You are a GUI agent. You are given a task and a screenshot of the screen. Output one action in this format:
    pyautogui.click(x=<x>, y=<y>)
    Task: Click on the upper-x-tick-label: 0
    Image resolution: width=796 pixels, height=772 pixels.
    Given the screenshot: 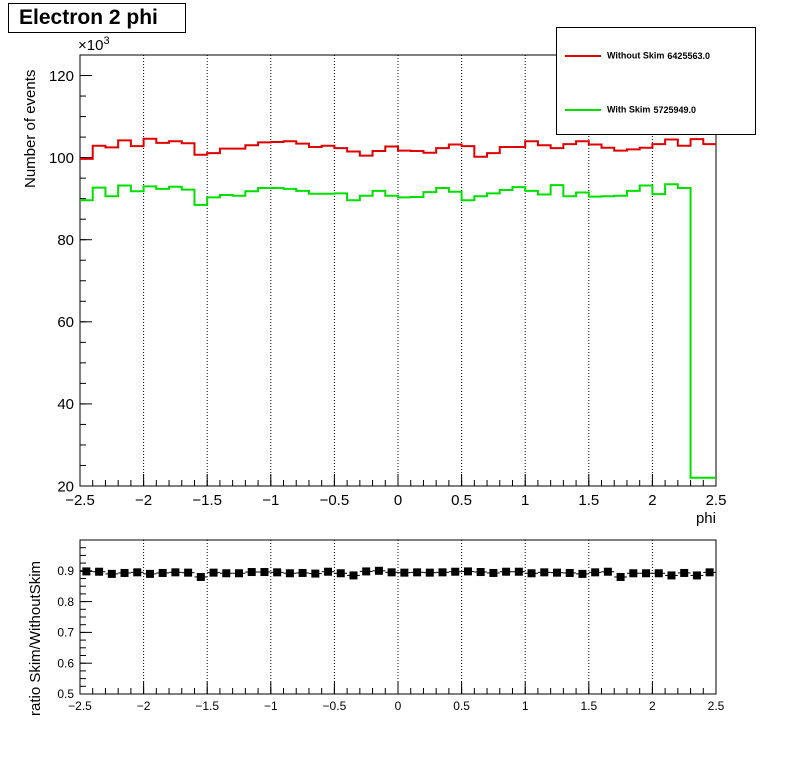 What is the action you would take?
    pyautogui.click(x=398, y=500)
    